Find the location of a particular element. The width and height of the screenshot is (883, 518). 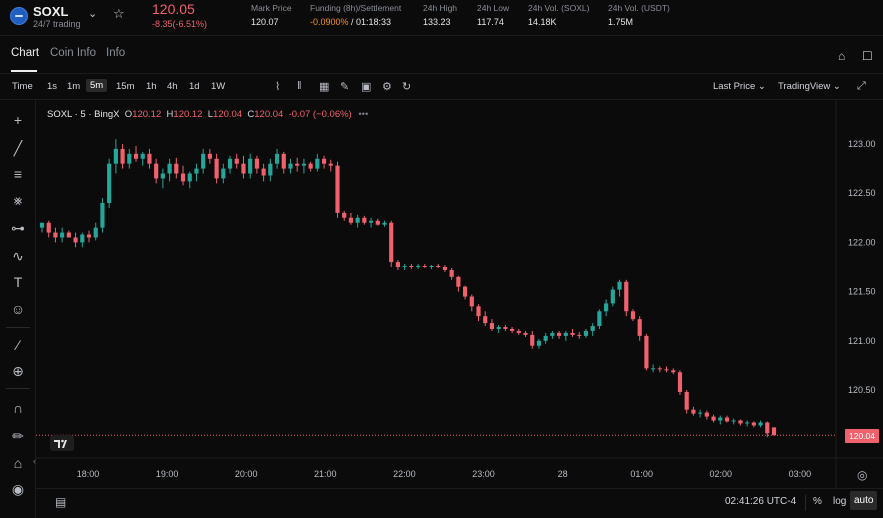

y-tick-label: 122.50 is located at coordinates (862, 193).